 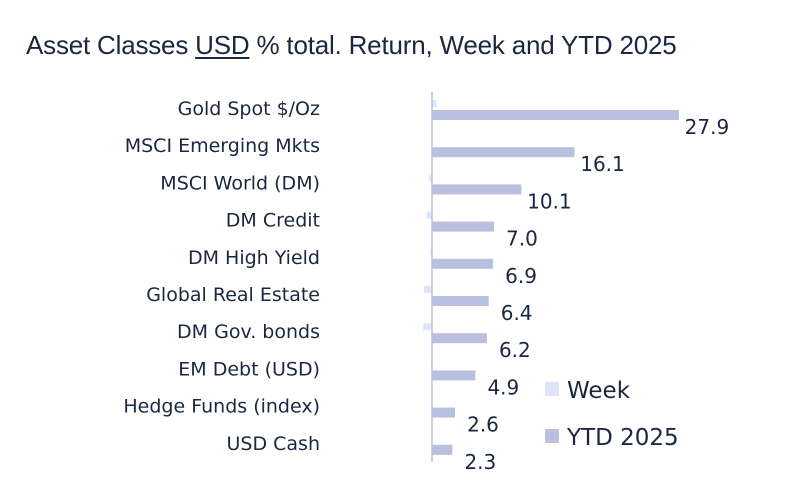 What do you see at coordinates (599, 391) in the screenshot?
I see `legend-label-week: Week` at bounding box center [599, 391].